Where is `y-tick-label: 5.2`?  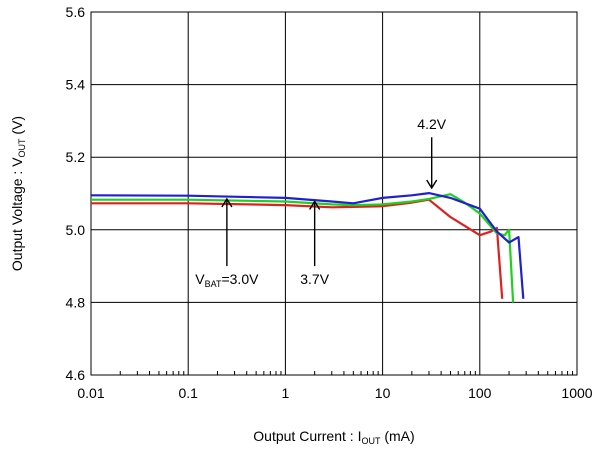 y-tick-label: 5.2 is located at coordinates (76, 157).